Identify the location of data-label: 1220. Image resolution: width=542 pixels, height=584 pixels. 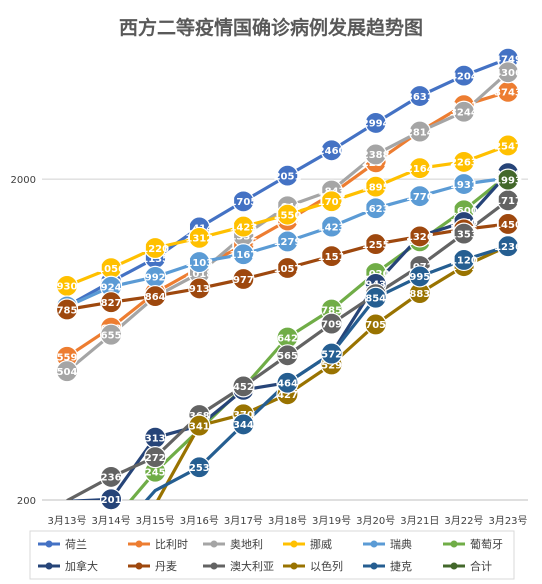
(155, 249).